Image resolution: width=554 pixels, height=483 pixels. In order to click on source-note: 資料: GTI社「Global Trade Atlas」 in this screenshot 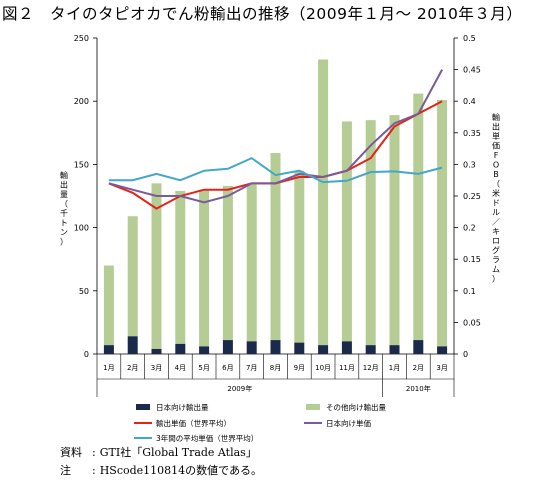, I will do `click(158, 452)`.